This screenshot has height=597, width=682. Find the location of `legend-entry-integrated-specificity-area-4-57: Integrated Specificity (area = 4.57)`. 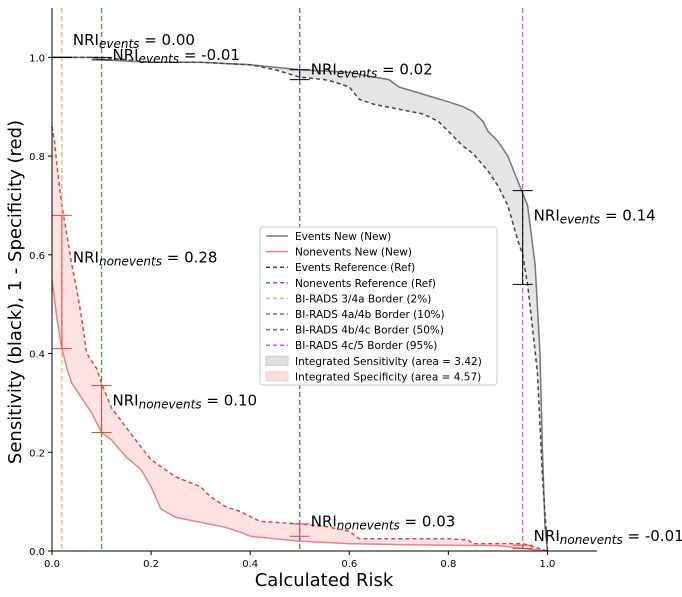

legend-entry-integrated-specificity-area-4-57: Integrated Specificity (area = 4.57) is located at coordinates (373, 377).